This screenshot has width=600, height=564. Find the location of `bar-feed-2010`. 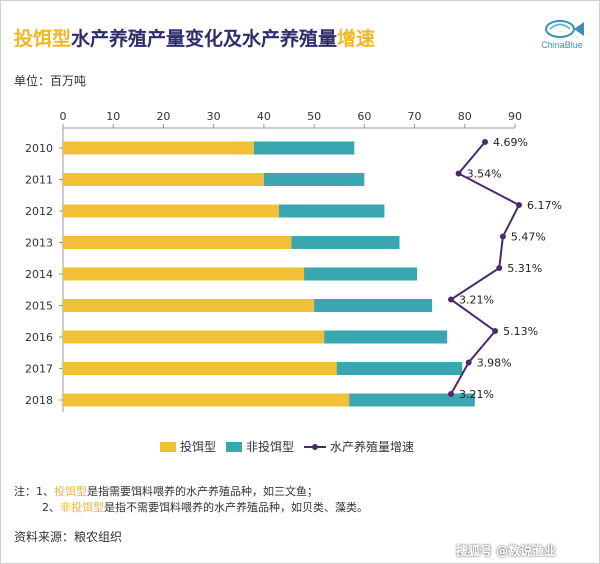

bar-feed-2010 is located at coordinates (158, 148).